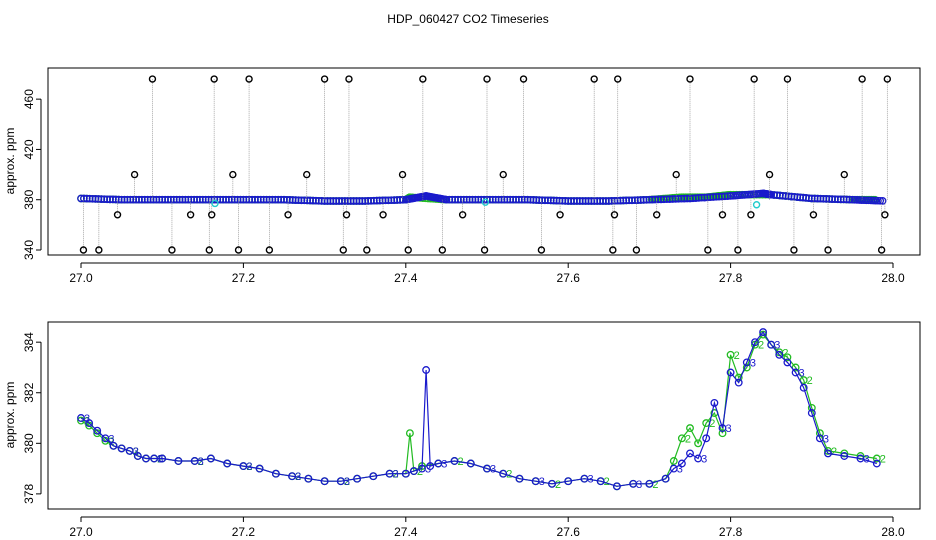 This screenshot has height=540, width=936. I want to click on y-tick-label: 460, so click(29, 99).